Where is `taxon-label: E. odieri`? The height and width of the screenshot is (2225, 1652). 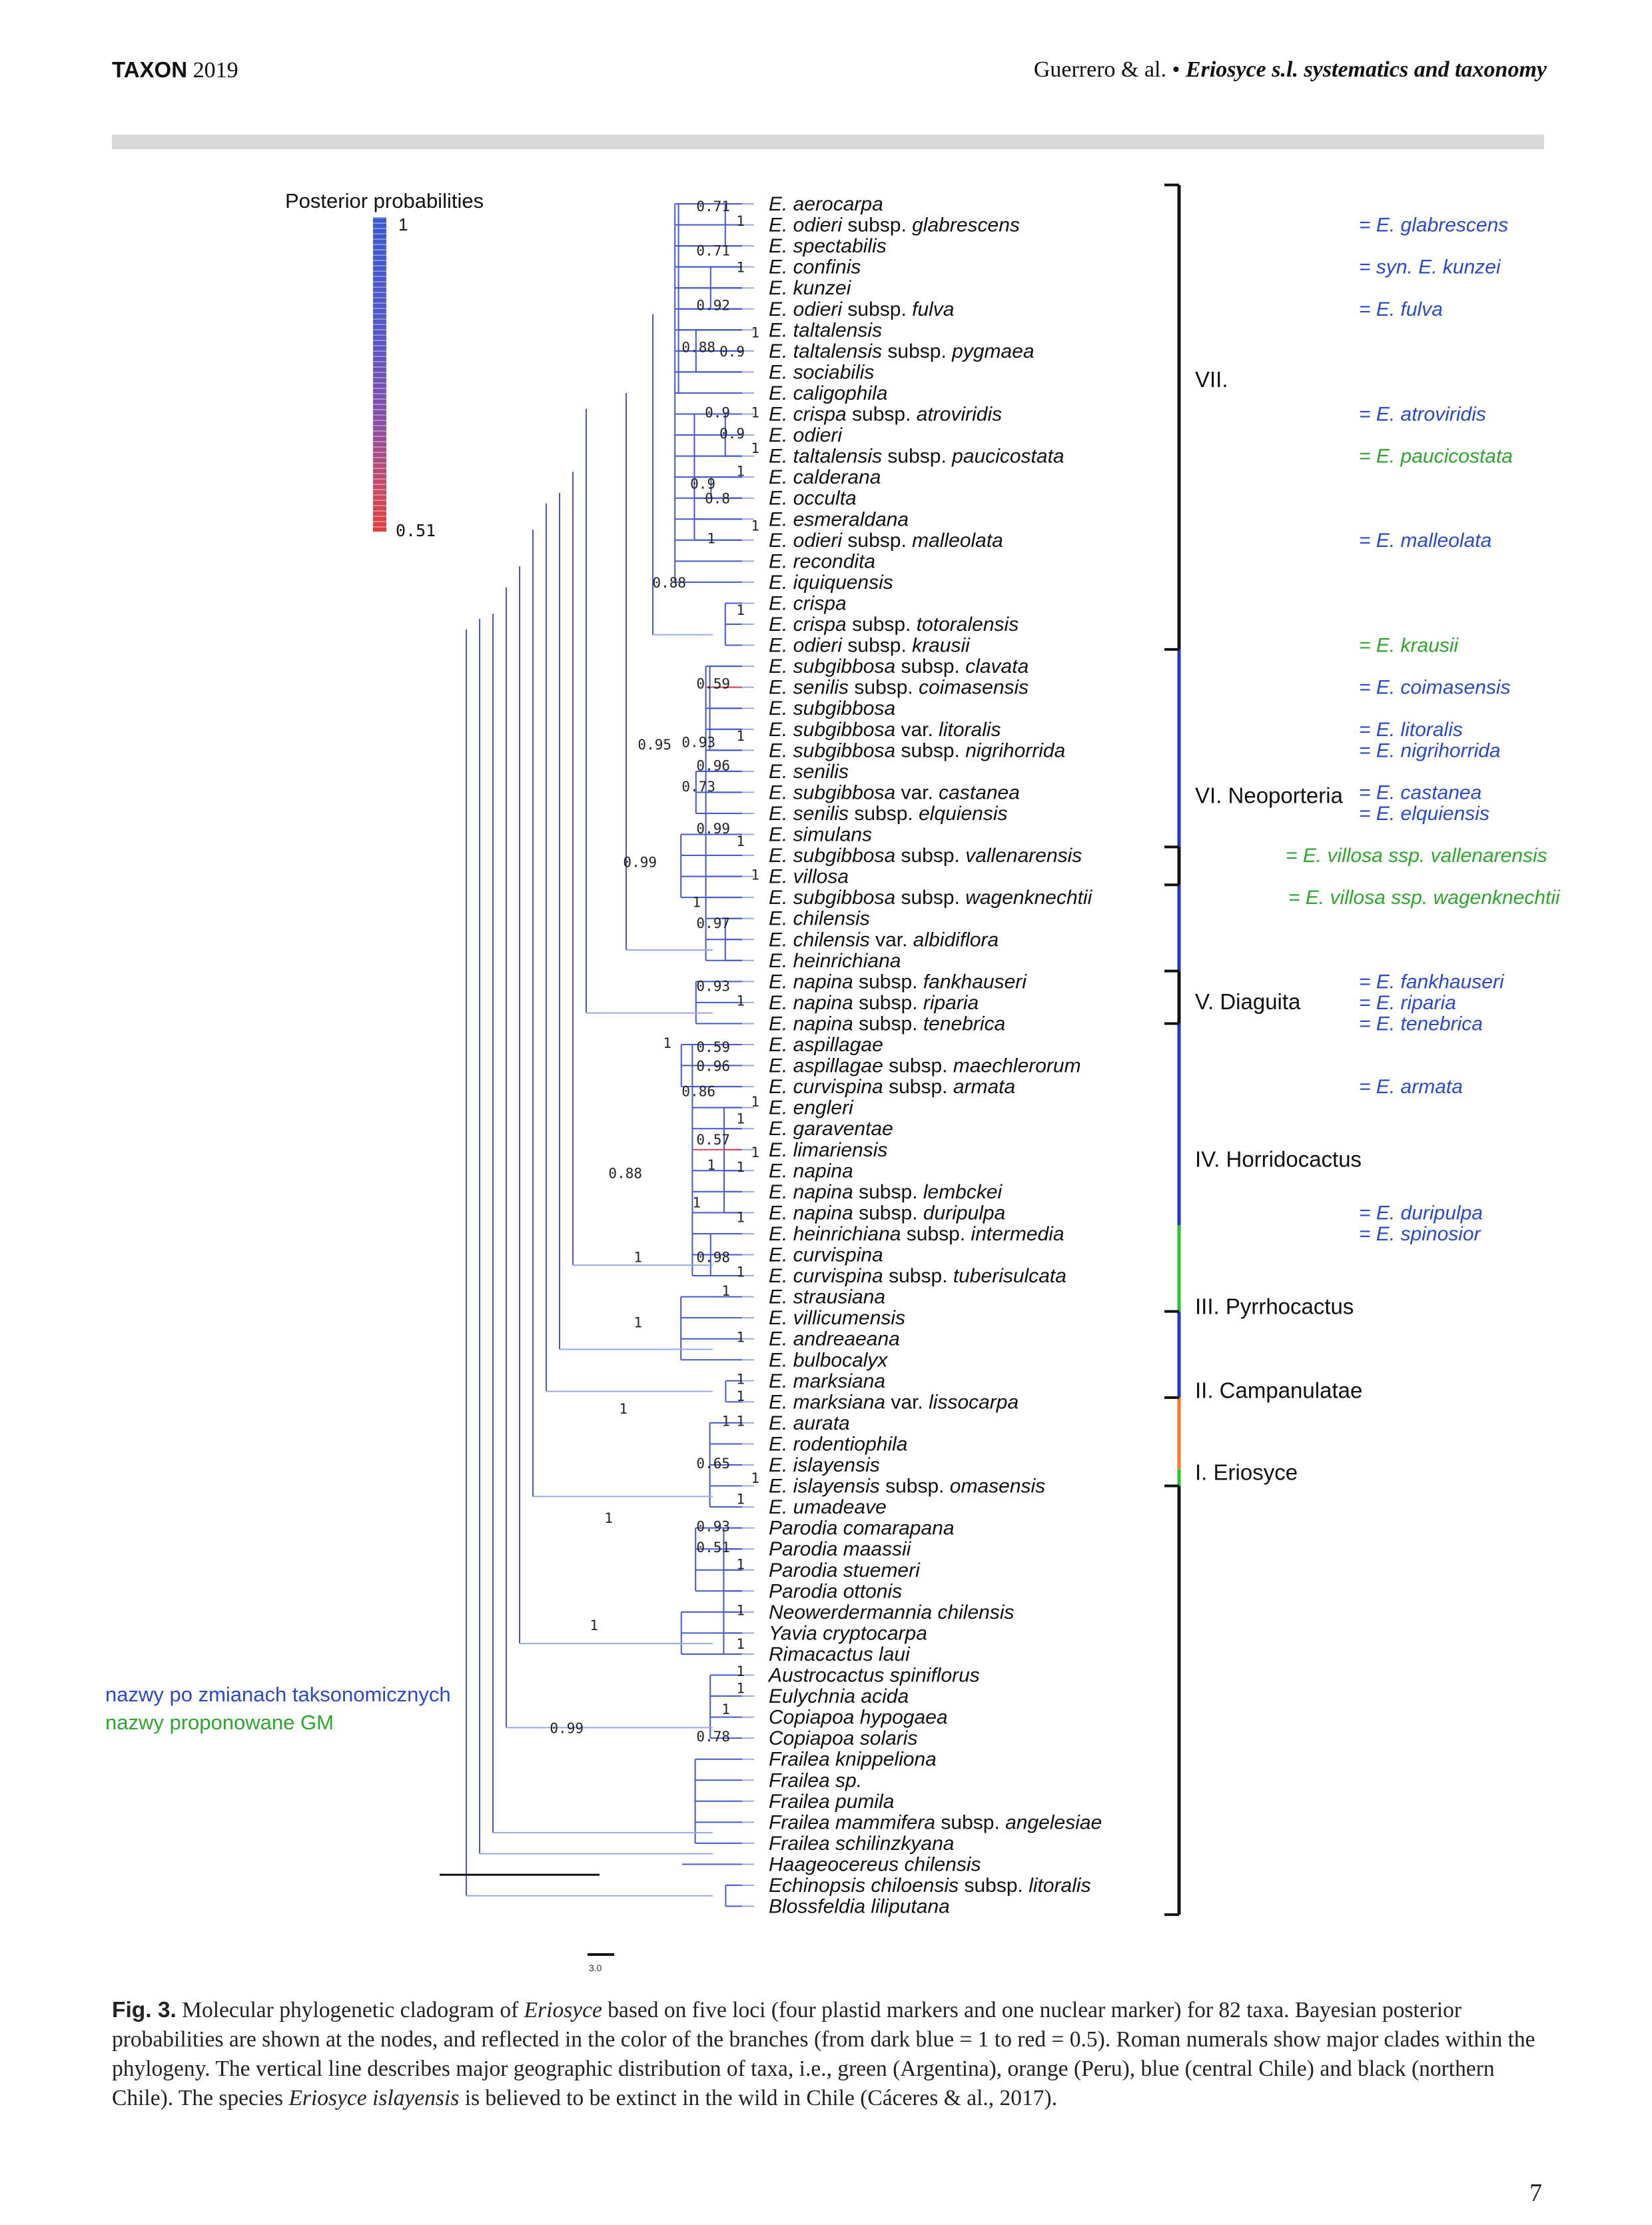 taxon-label: E. odieri is located at coordinates (806, 435).